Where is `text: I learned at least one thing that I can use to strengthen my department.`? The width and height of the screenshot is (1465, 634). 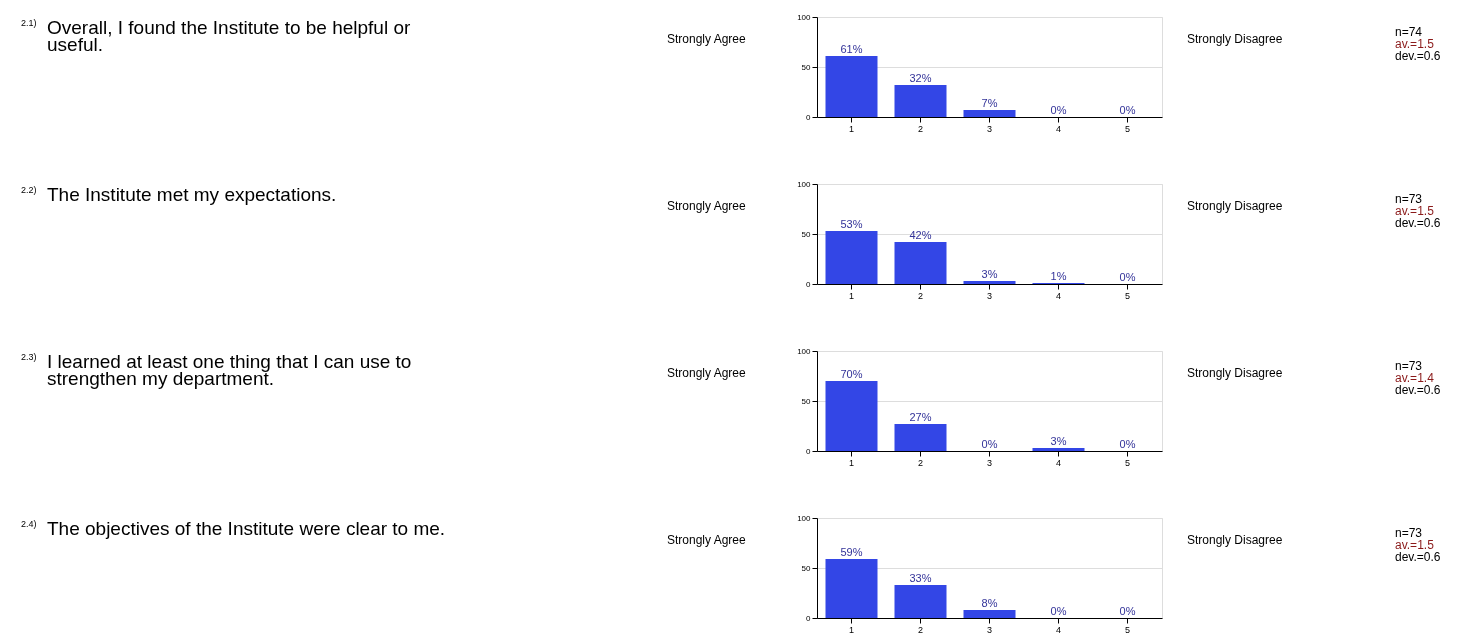 text: I learned at least one thing that I can use to strengthen my department. is located at coordinates (229, 370).